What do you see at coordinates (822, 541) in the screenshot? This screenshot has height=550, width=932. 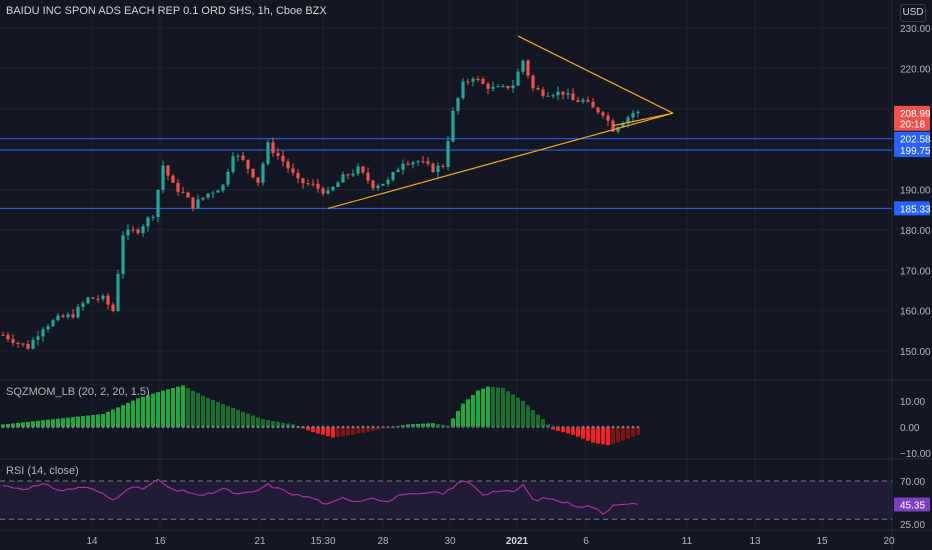 I see `time-tick-label: 15` at bounding box center [822, 541].